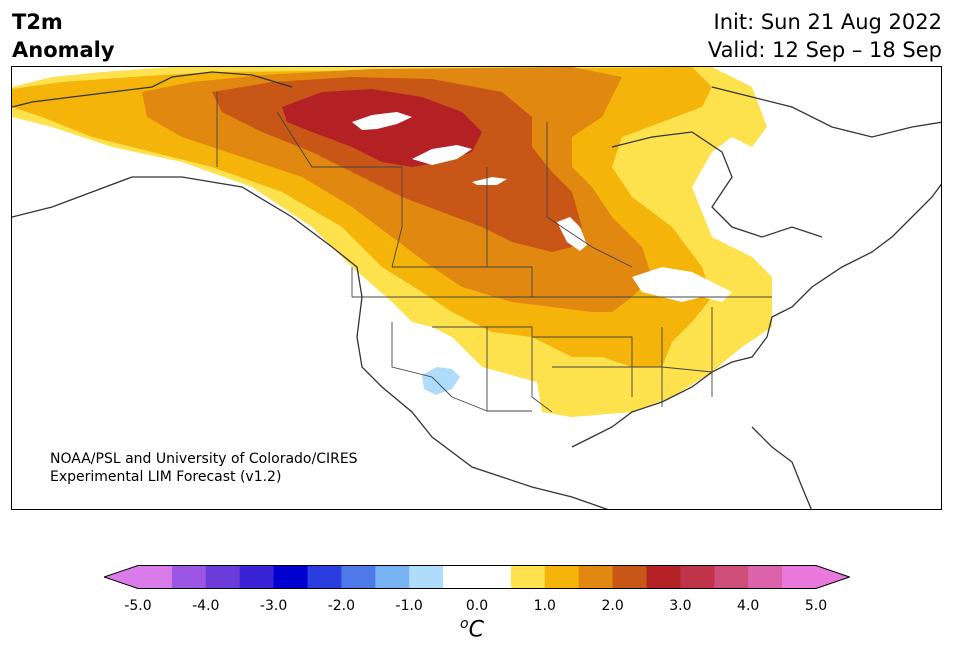  What do you see at coordinates (441, 381) in the screenshot?
I see `negative-anomaly-blob` at bounding box center [441, 381].